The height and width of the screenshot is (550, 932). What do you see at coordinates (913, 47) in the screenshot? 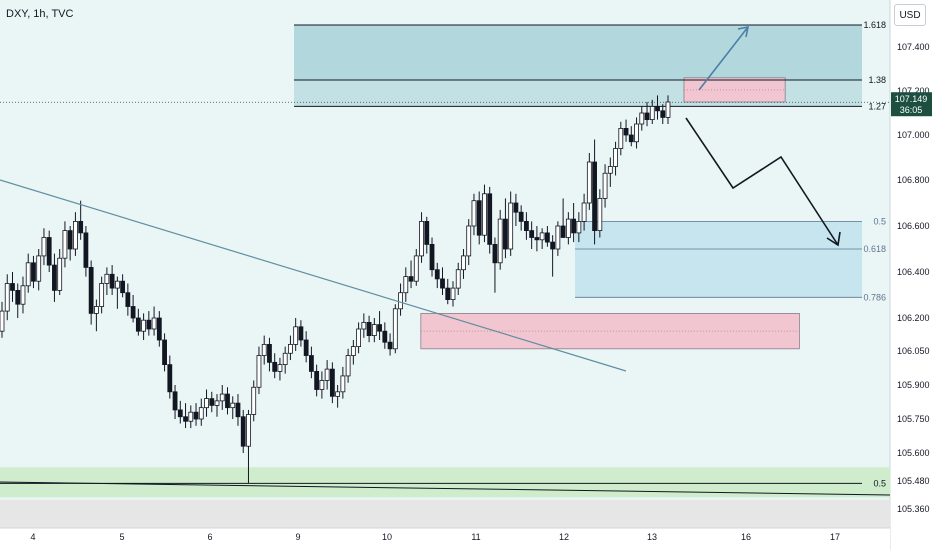
I see `y-tick-label: 107.400` at bounding box center [913, 47].